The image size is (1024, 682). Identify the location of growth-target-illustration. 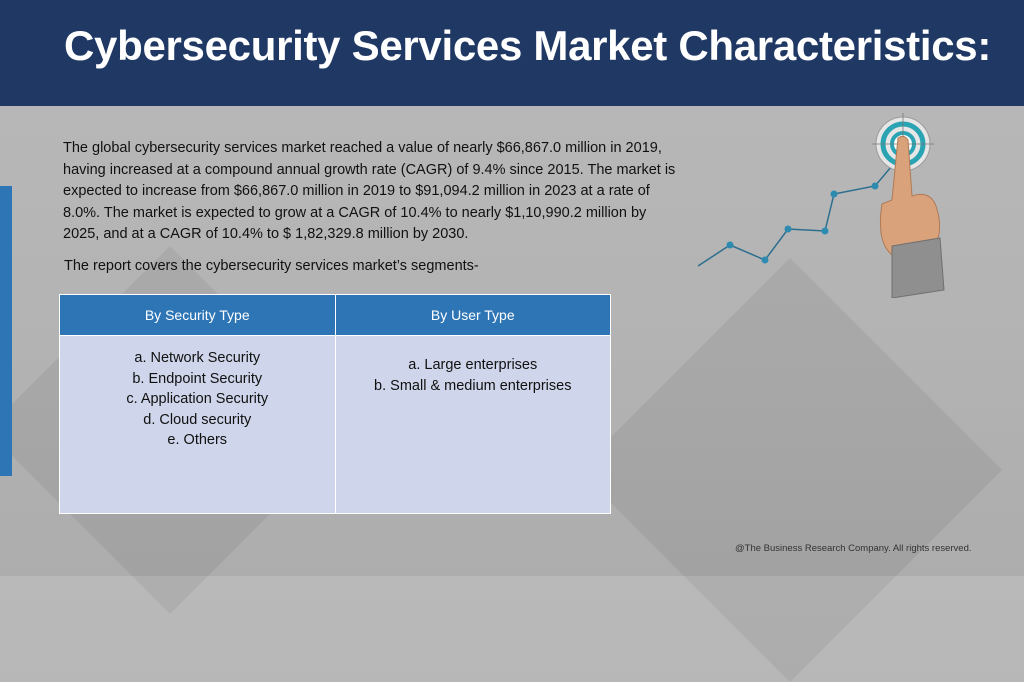
(821, 205).